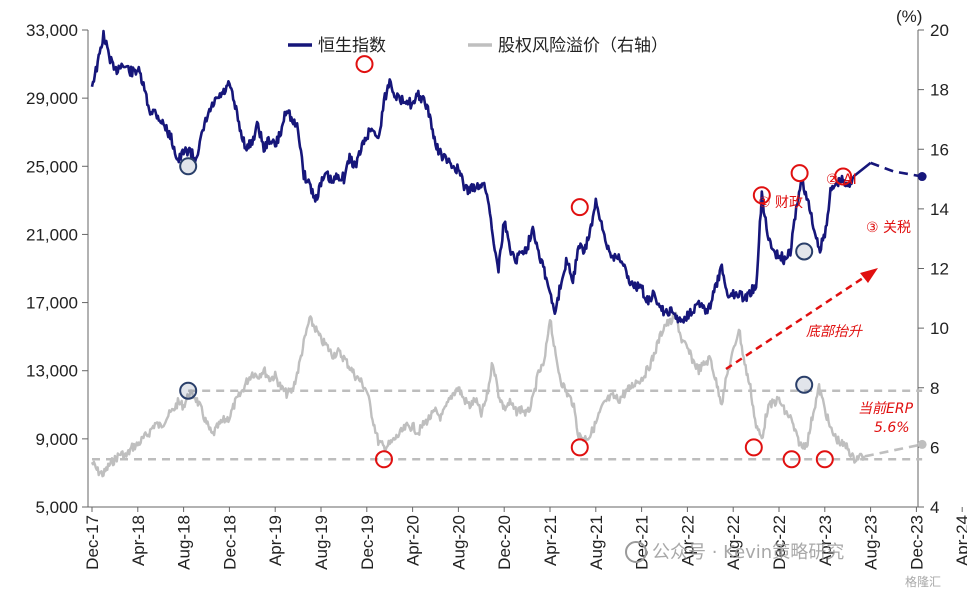  What do you see at coordinates (939, 328) in the screenshot?
I see `y-right-tick-label: 10` at bounding box center [939, 328].